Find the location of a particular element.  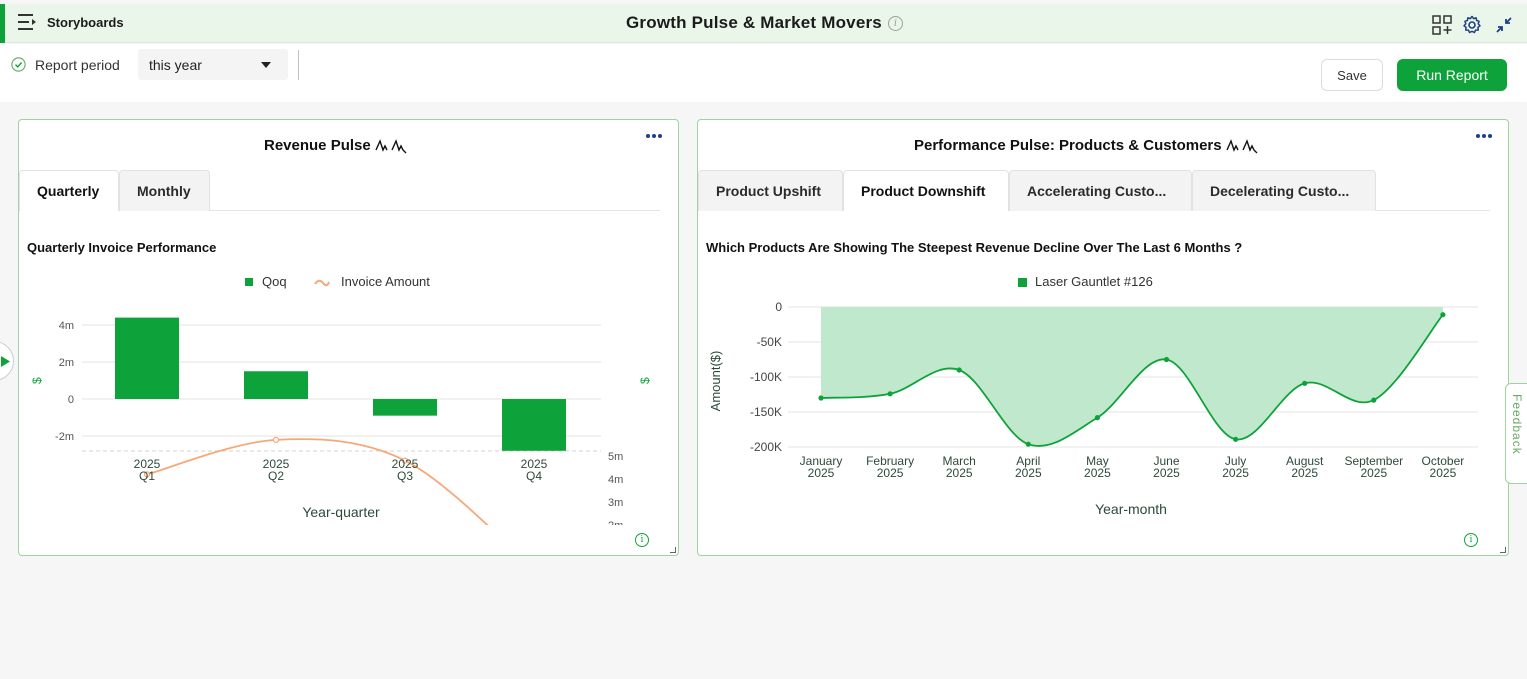

line-invoice-amount is located at coordinates (317, 481).